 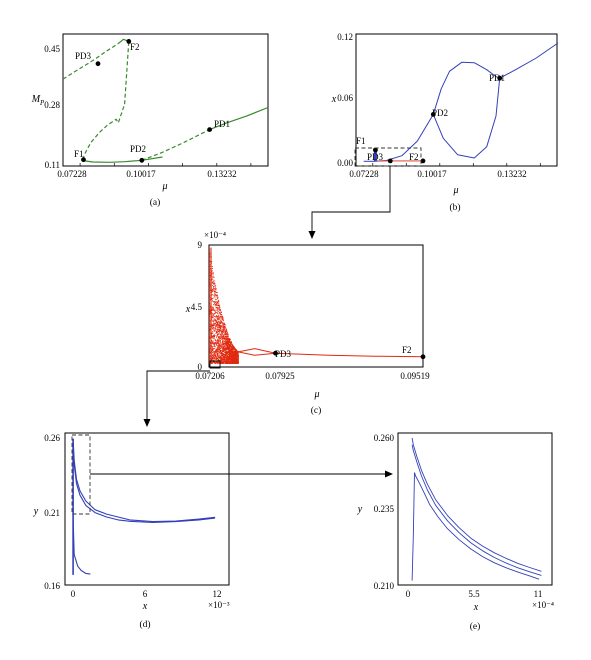 What do you see at coordinates (511, 174) in the screenshot?
I see `panel-b-xtick: 0.13232` at bounding box center [511, 174].